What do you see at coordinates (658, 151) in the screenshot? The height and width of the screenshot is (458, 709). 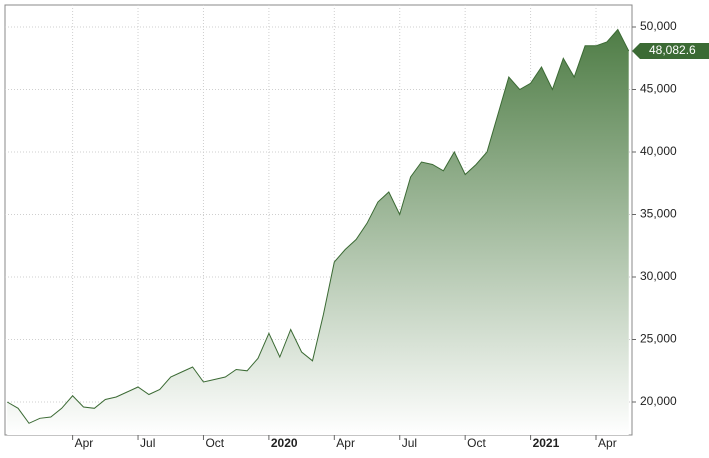 I see `y-tick-label: 40,000` at bounding box center [658, 151].